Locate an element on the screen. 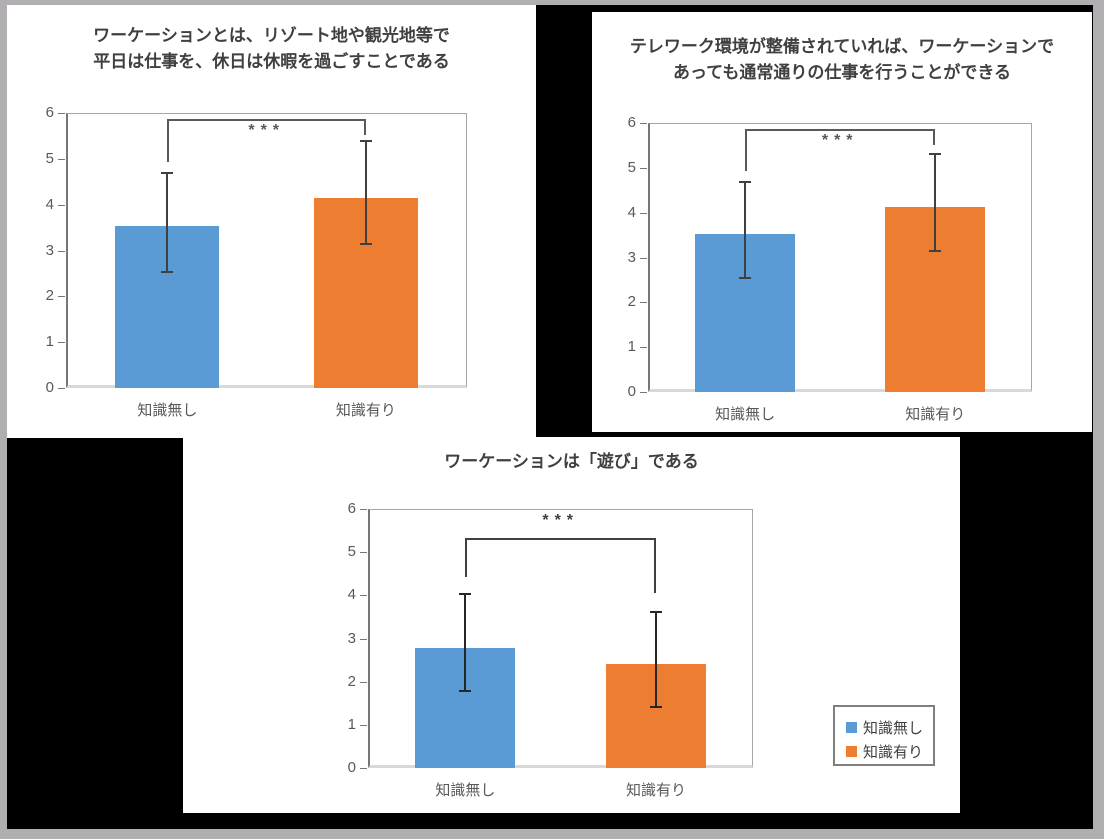  chart-title-line: 平日は仕事を、休日は休暇を過ごすことである is located at coordinates (271, 61).